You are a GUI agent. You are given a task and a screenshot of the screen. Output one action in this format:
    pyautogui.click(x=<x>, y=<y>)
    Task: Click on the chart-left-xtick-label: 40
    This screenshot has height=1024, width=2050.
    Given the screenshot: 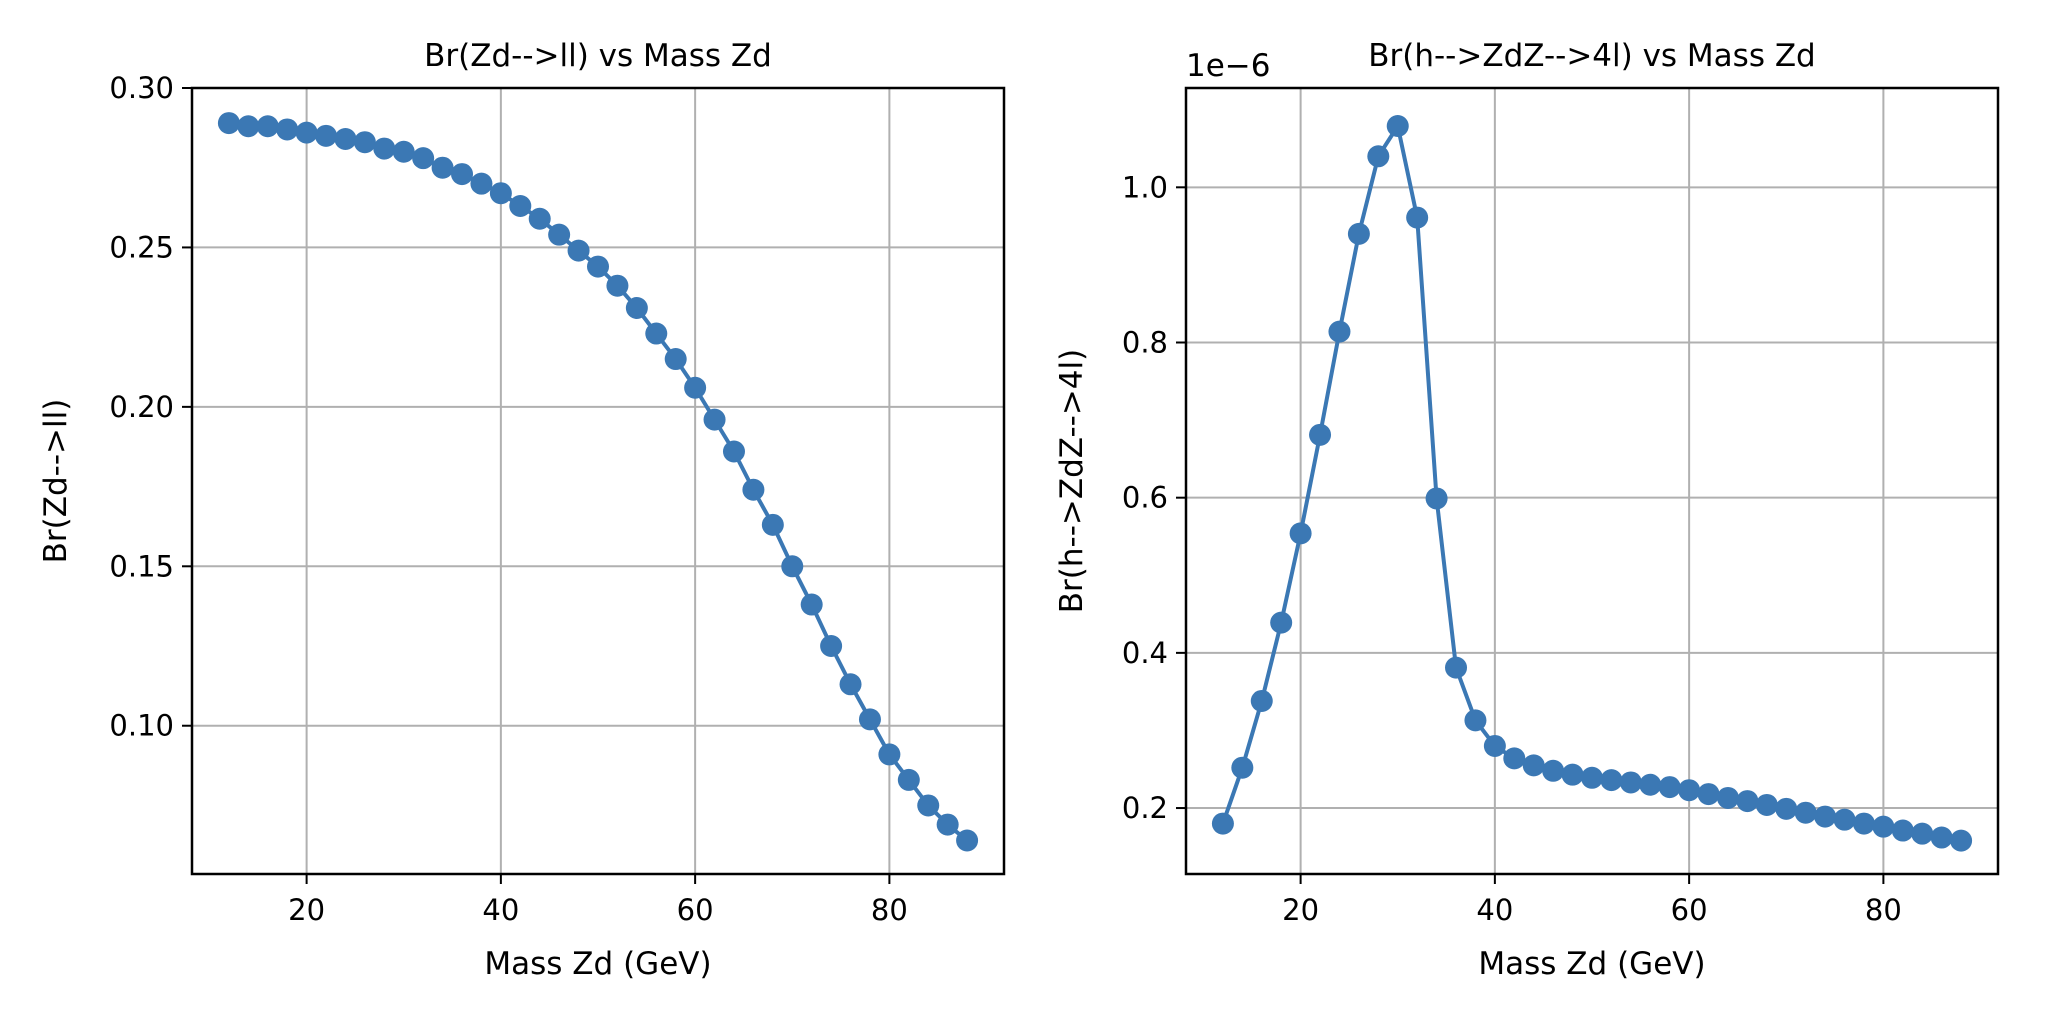 What is the action you would take?
    pyautogui.click(x=500, y=910)
    